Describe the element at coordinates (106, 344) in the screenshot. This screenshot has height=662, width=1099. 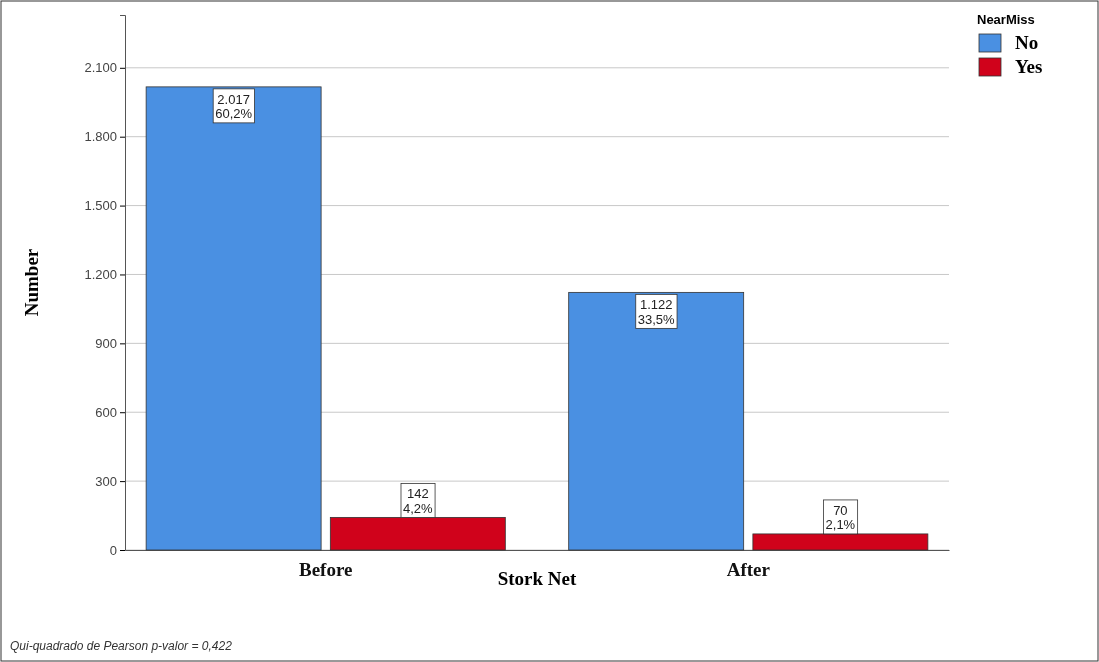
I see `y-tick-label: 900` at that location.